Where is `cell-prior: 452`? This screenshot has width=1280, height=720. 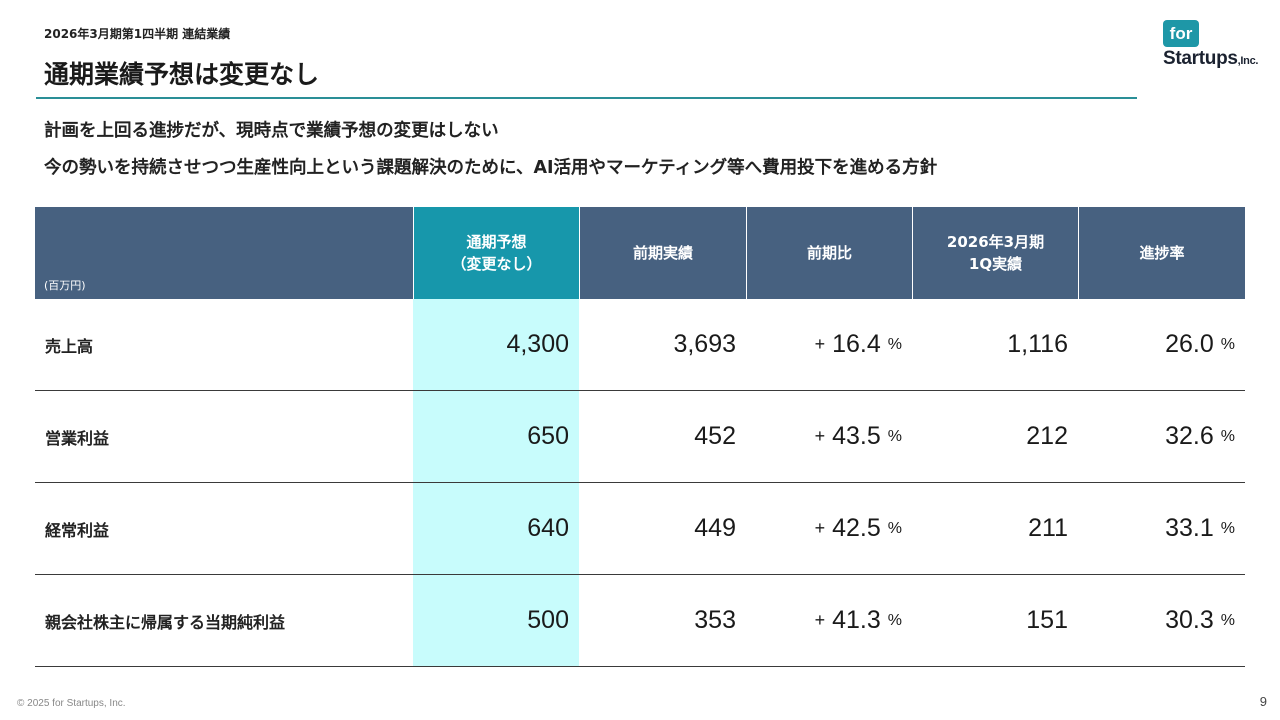 cell-prior: 452 is located at coordinates (715, 436).